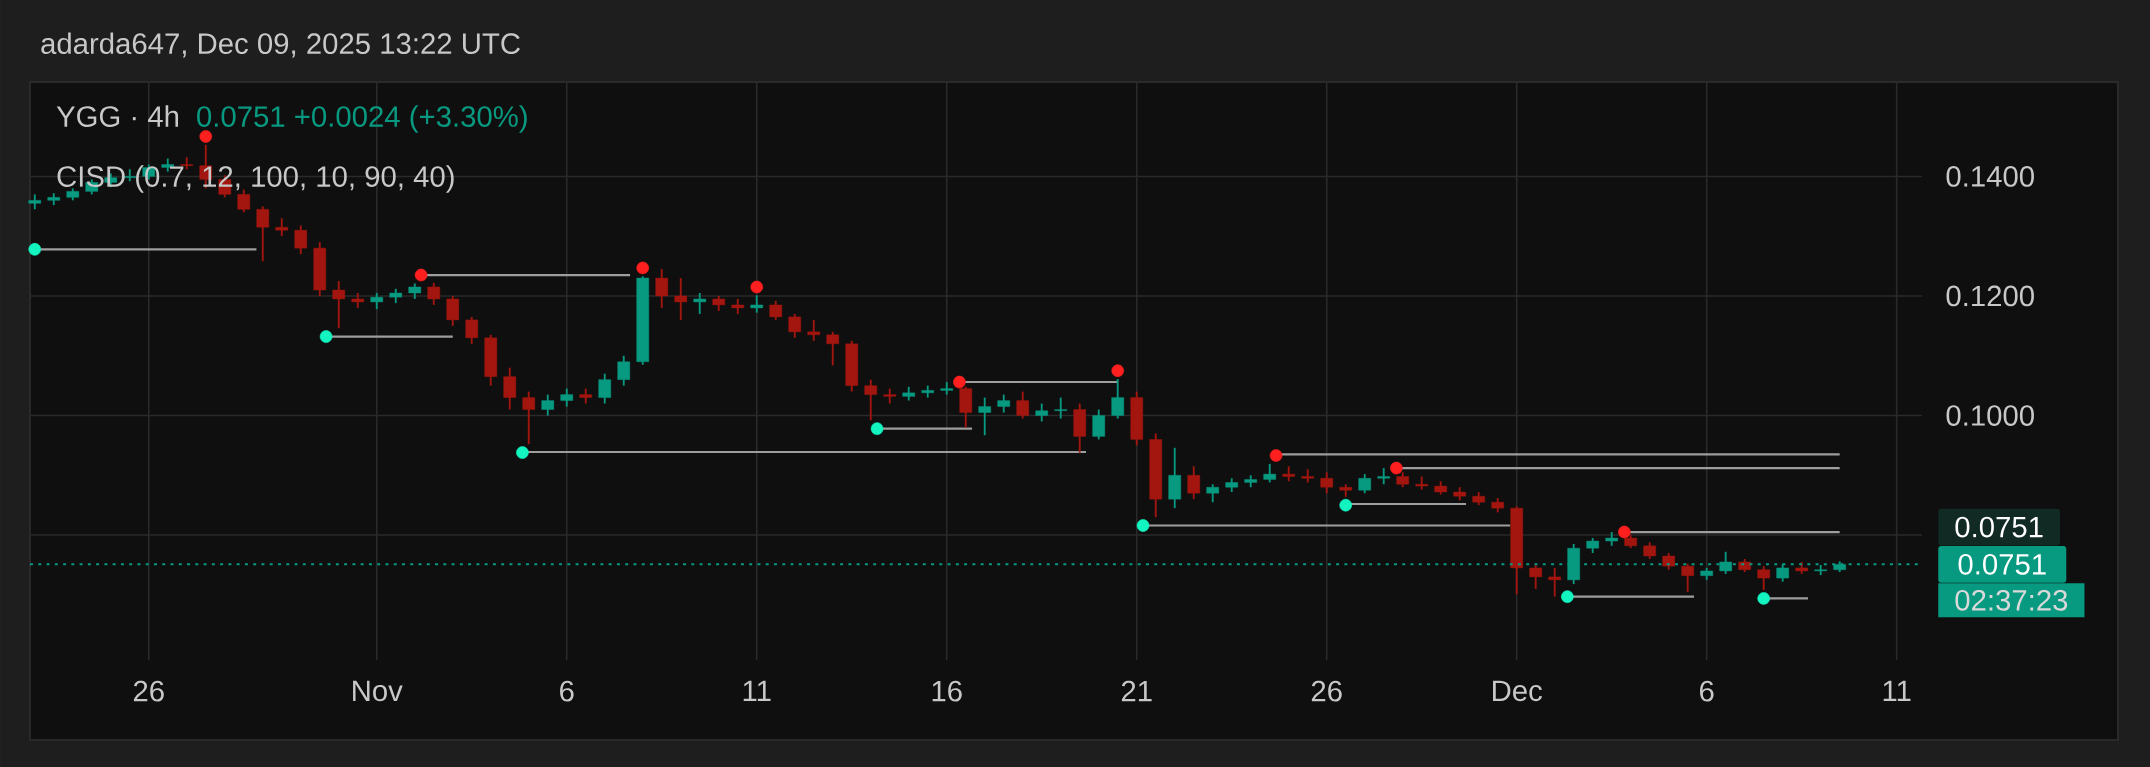 The width and height of the screenshot is (2150, 767). Describe the element at coordinates (1999, 527) in the screenshot. I see `text: 0.0751` at that location.